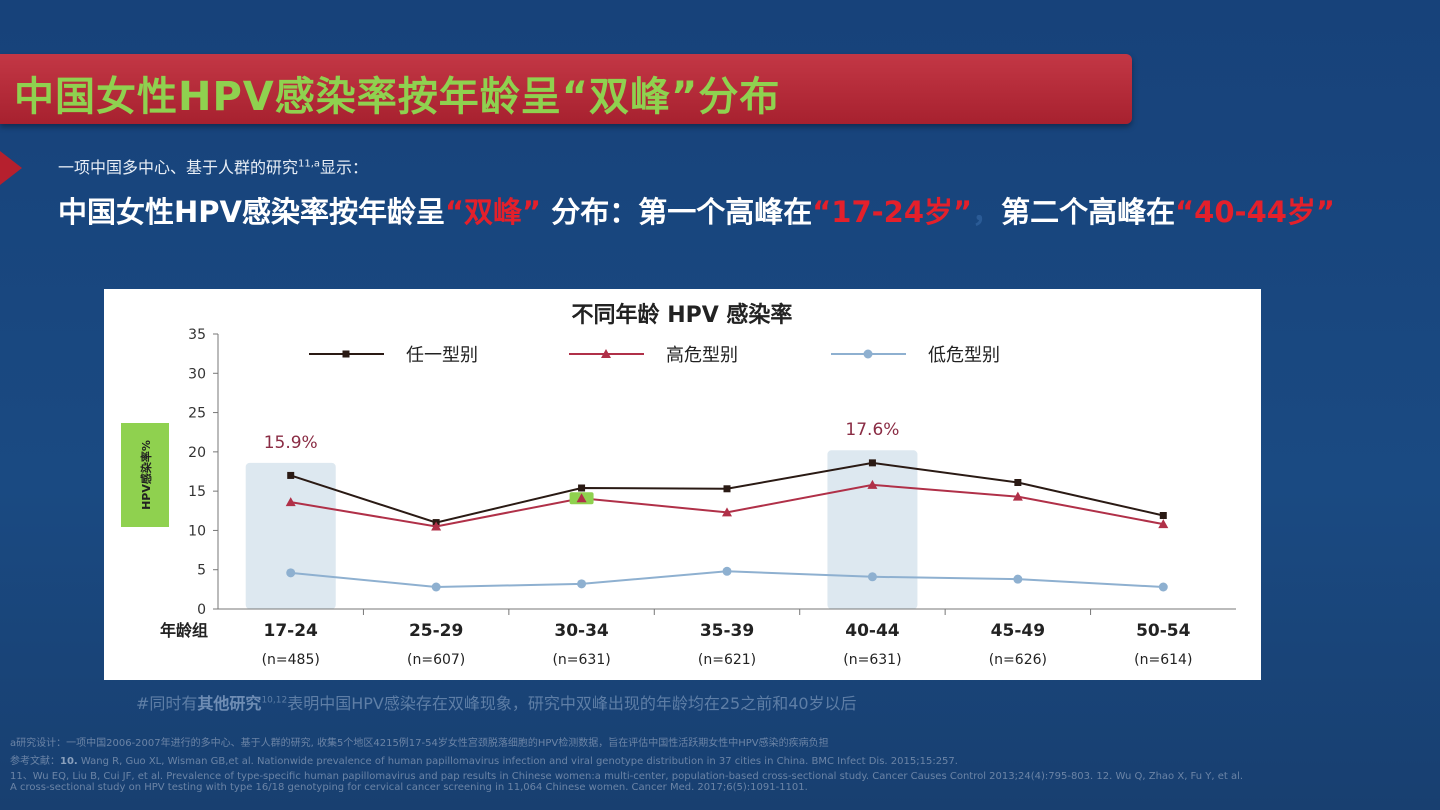 The width and height of the screenshot is (1440, 810). Describe the element at coordinates (197, 414) in the screenshot. I see `y-tick-label: 25` at that location.